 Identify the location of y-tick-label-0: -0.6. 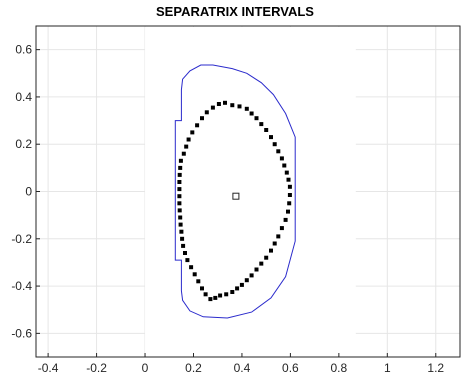
(21, 333).